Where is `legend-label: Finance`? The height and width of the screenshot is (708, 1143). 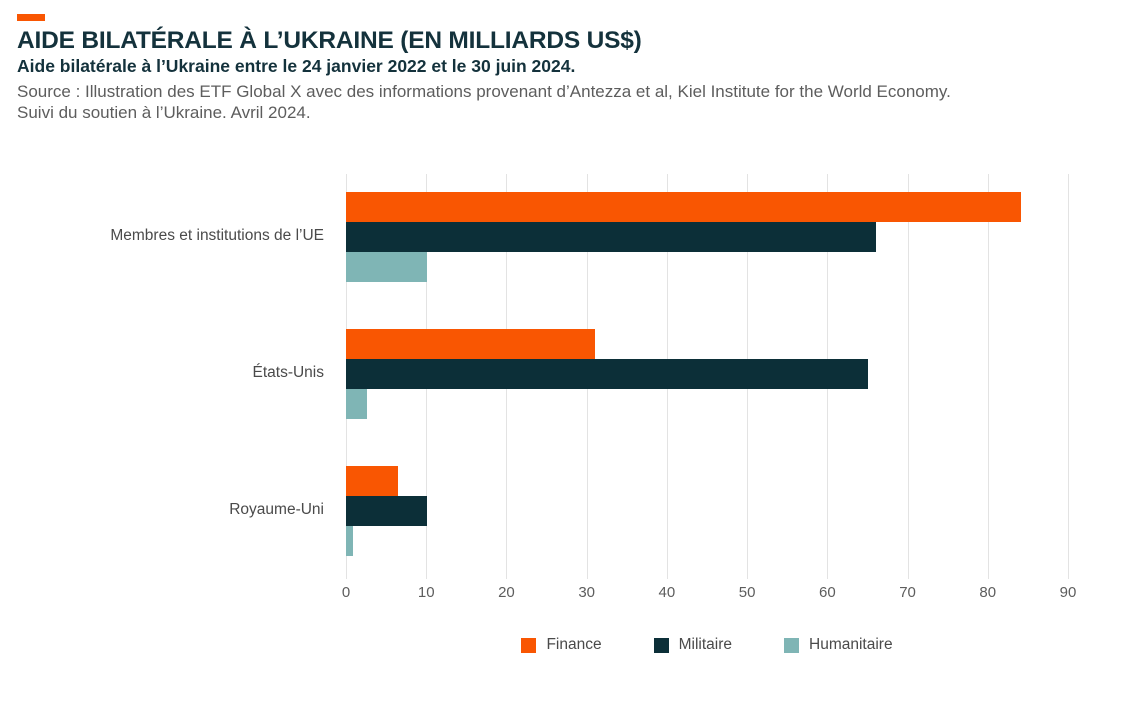
legend-label: Finance is located at coordinates (574, 644).